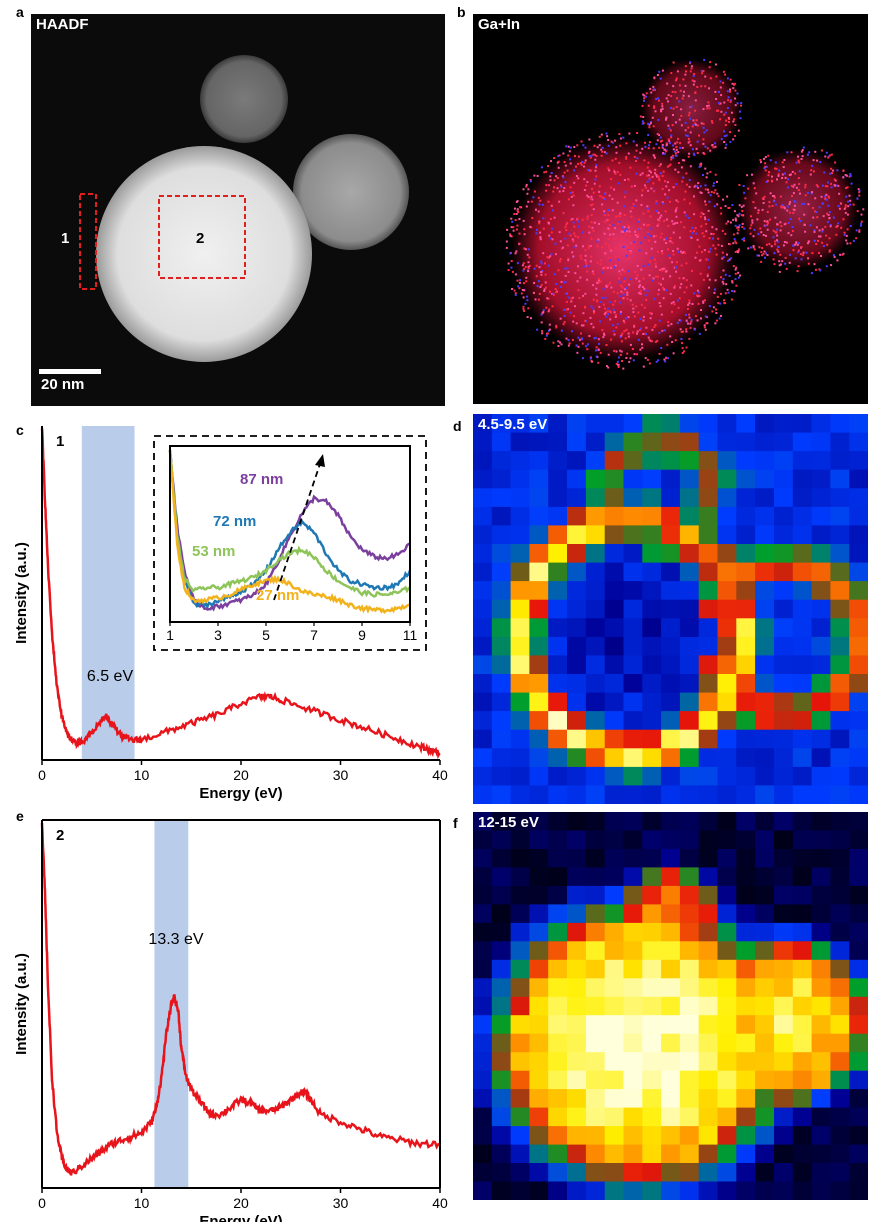 The height and width of the screenshot is (1223, 877). I want to click on inset-x-tick-label: 9, so click(362, 635).